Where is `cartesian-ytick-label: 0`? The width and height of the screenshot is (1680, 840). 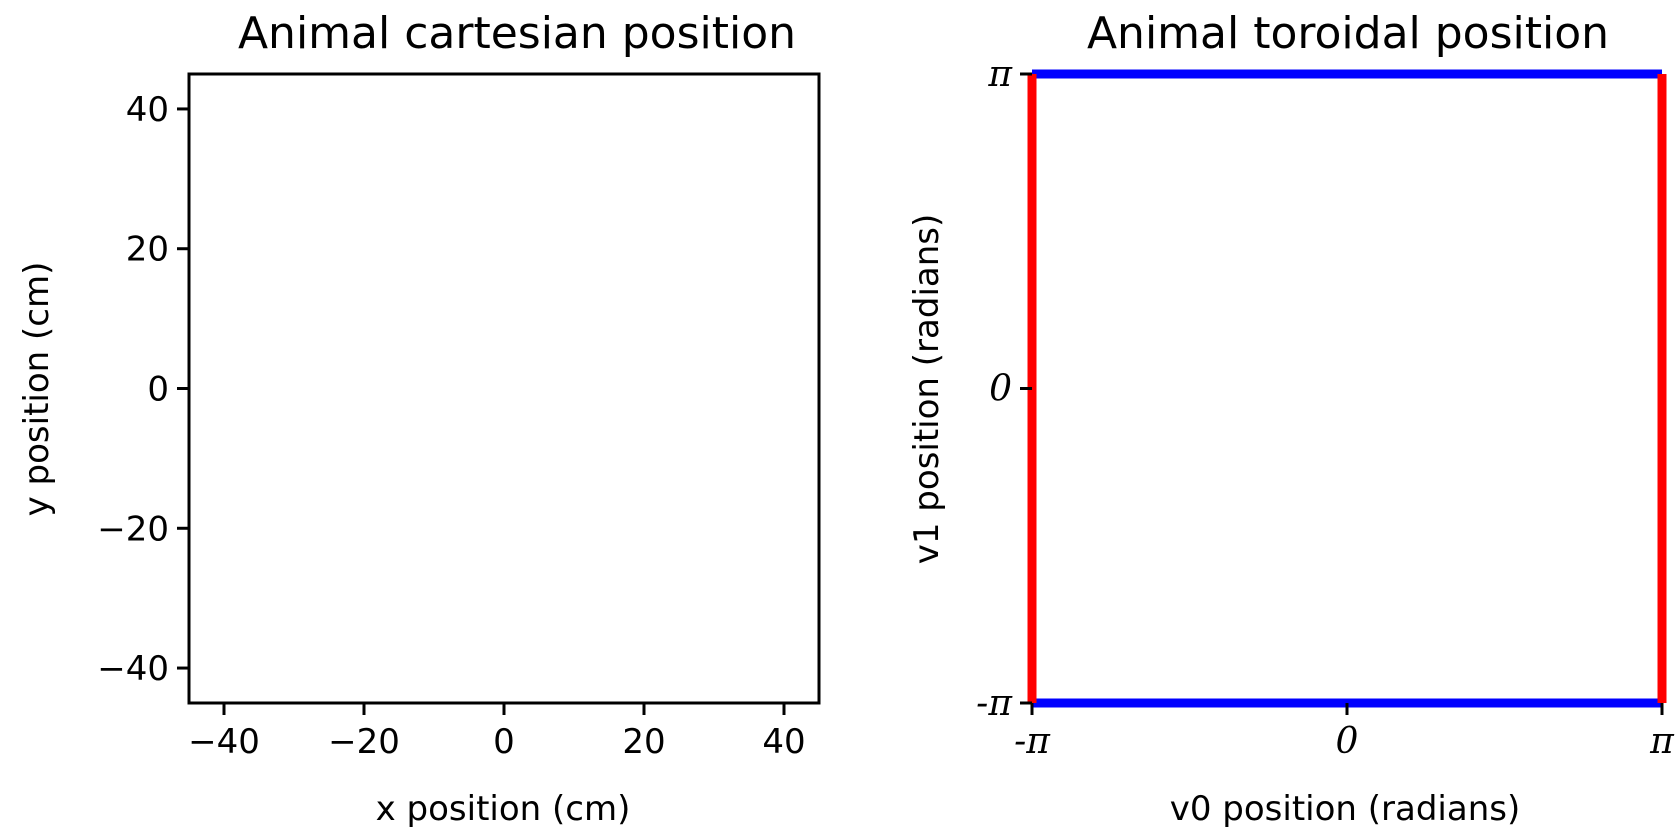
cartesian-ytick-label: 0 is located at coordinates (158, 390).